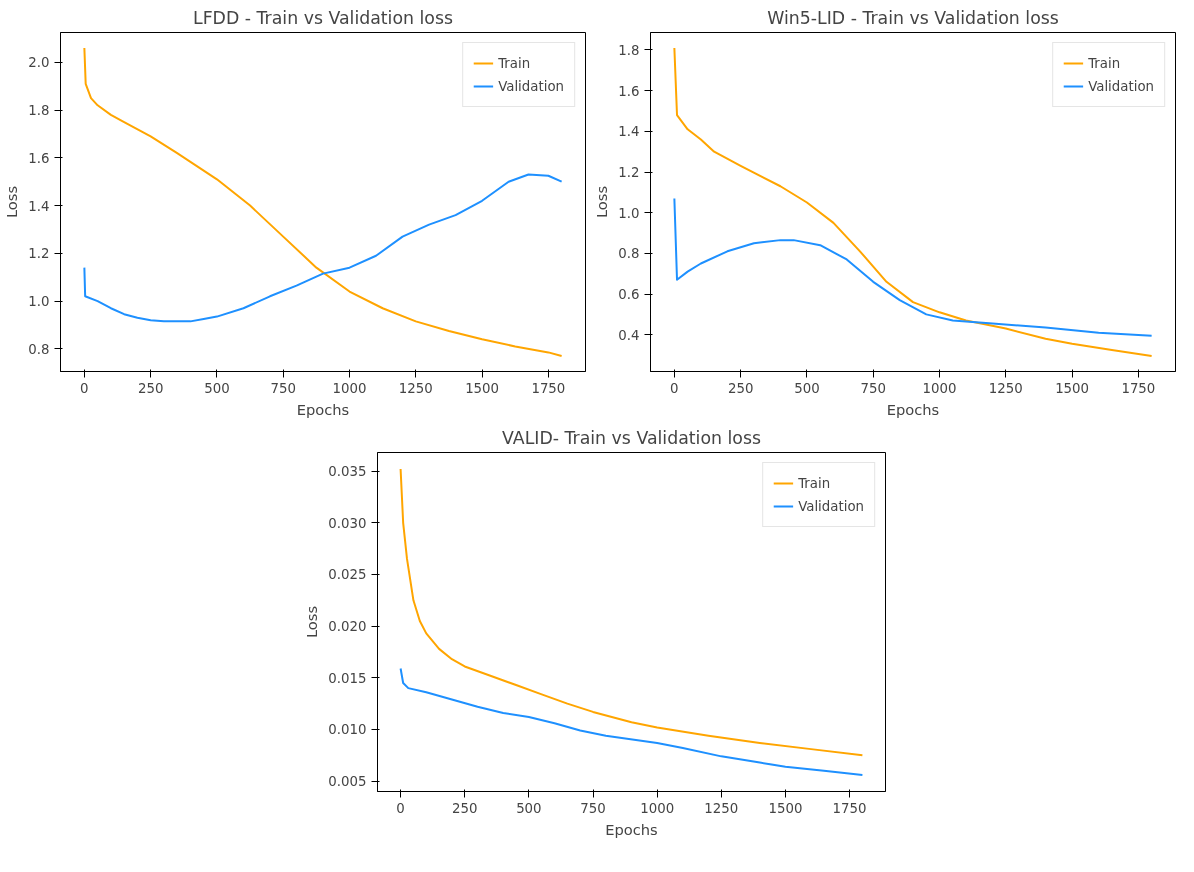 This screenshot has width=1194, height=872. Describe the element at coordinates (913, 17) in the screenshot. I see `chart-title: Win5-LID - Train vs Validation loss` at that location.